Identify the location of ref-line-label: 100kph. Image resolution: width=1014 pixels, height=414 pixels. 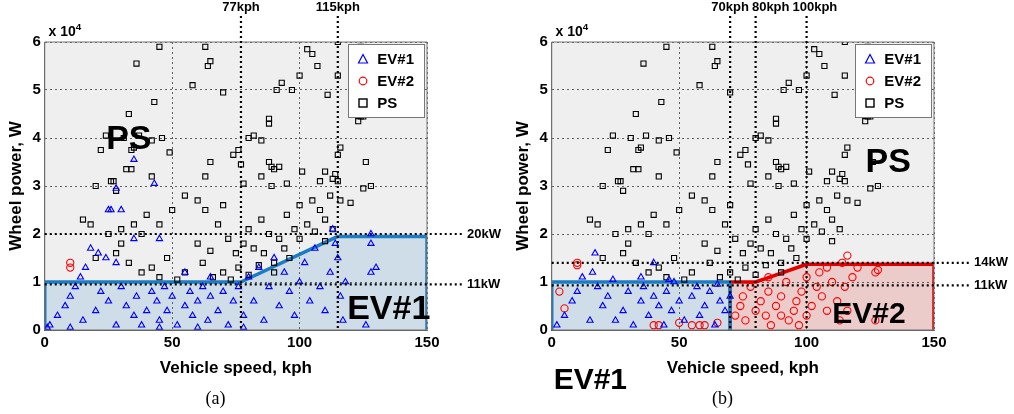
(815, 7).